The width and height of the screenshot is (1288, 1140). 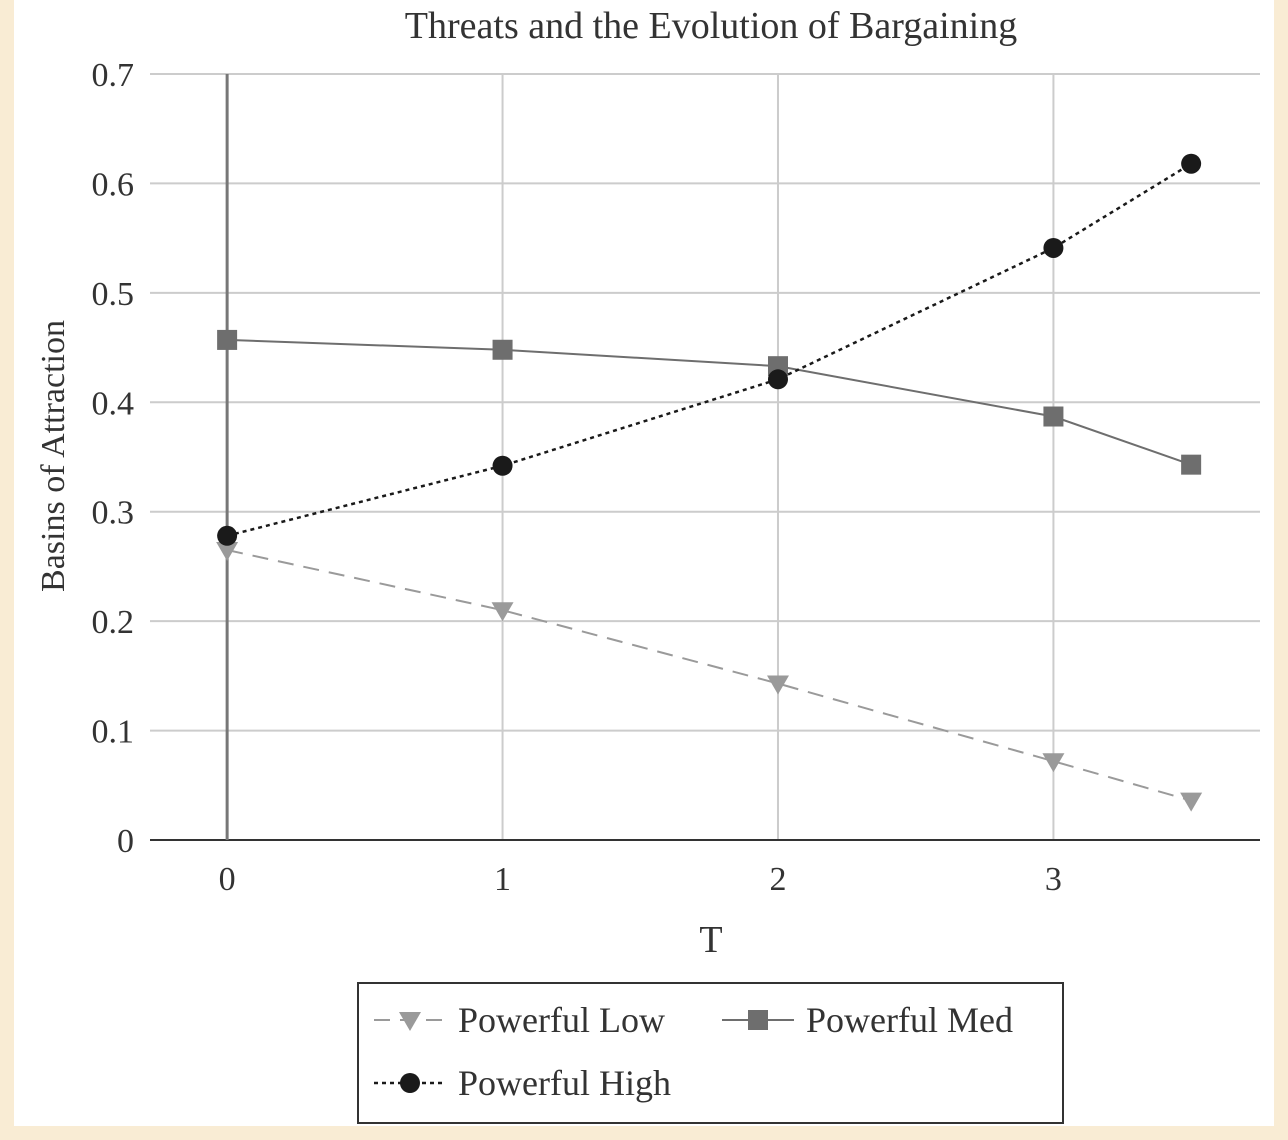 I want to click on y-tick-label: 0, so click(x=125, y=841).